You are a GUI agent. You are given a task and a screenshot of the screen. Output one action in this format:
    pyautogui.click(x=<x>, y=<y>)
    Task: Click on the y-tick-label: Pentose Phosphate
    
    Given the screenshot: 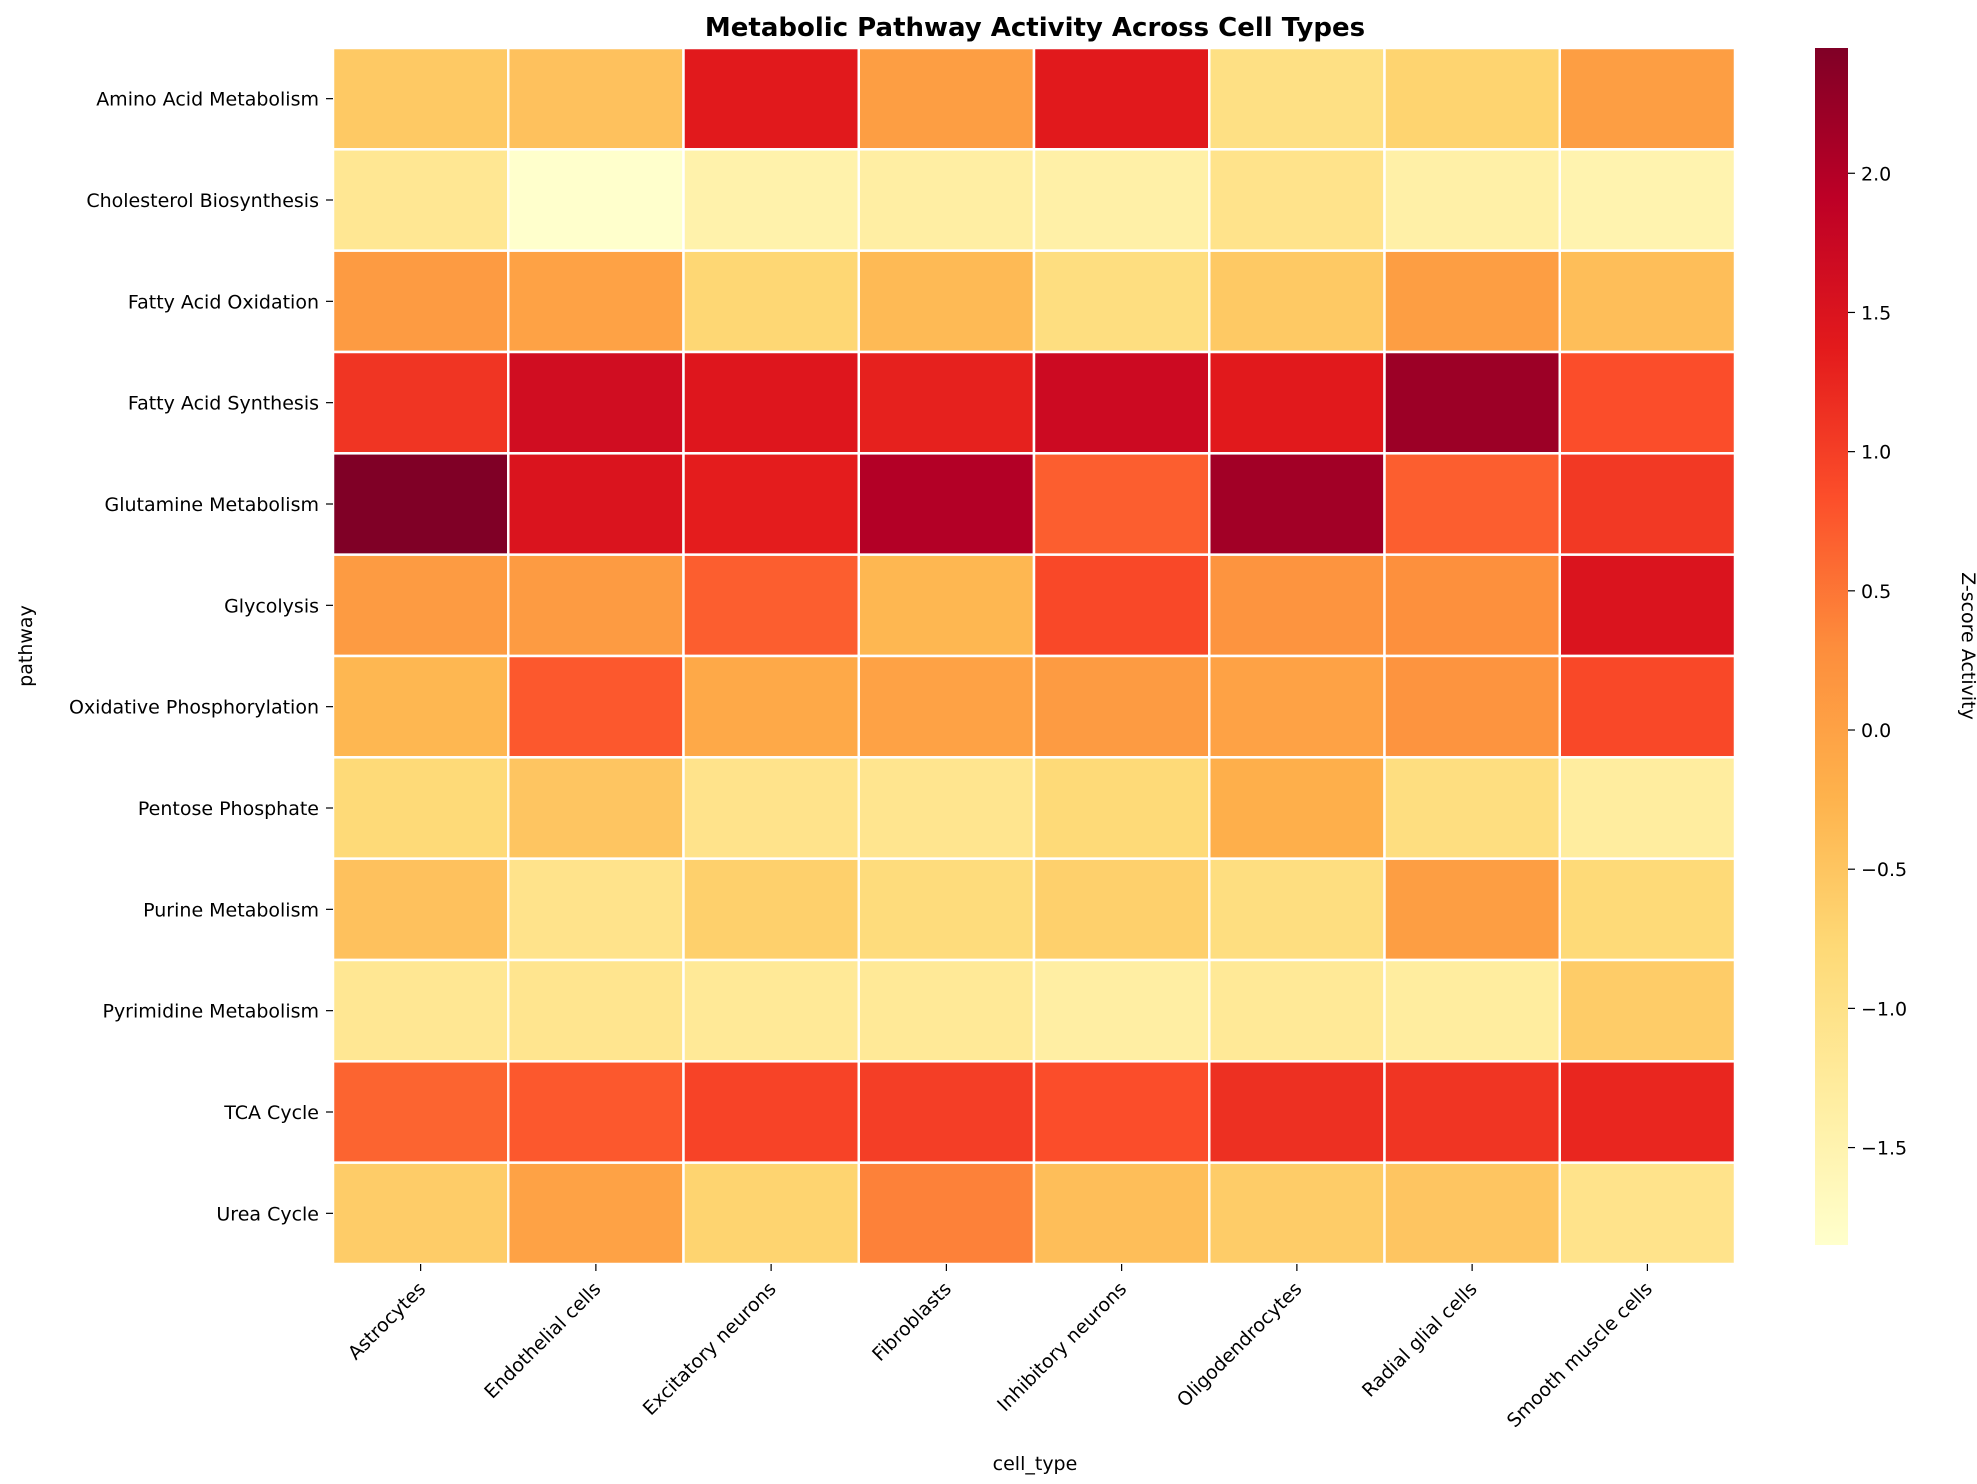 What is the action you would take?
    pyautogui.click(x=228, y=809)
    